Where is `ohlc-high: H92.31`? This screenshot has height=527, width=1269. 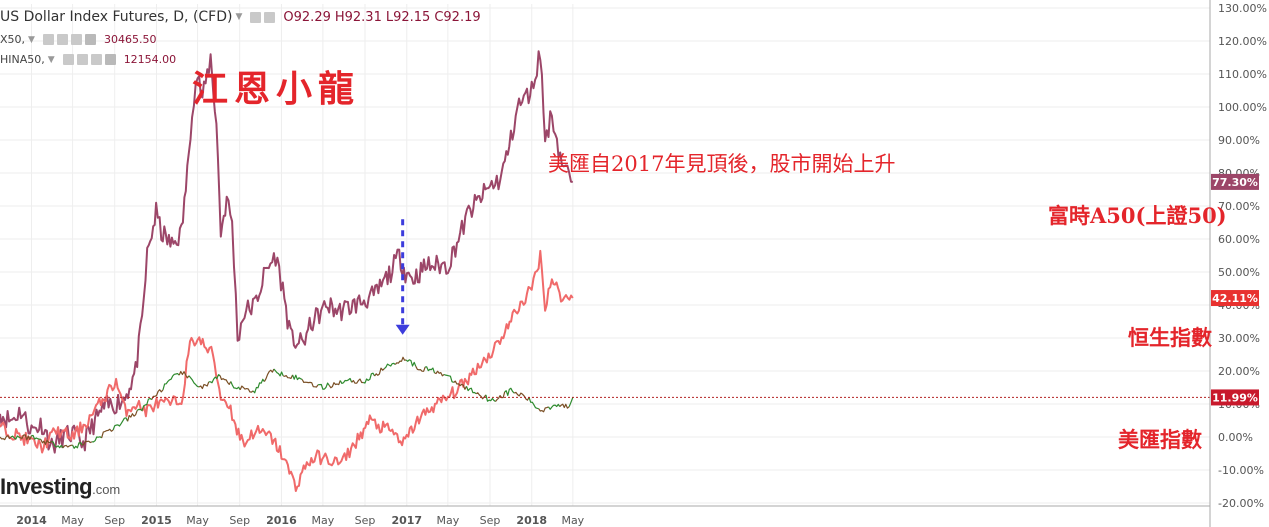 ohlc-high: H92.31 is located at coordinates (358, 17).